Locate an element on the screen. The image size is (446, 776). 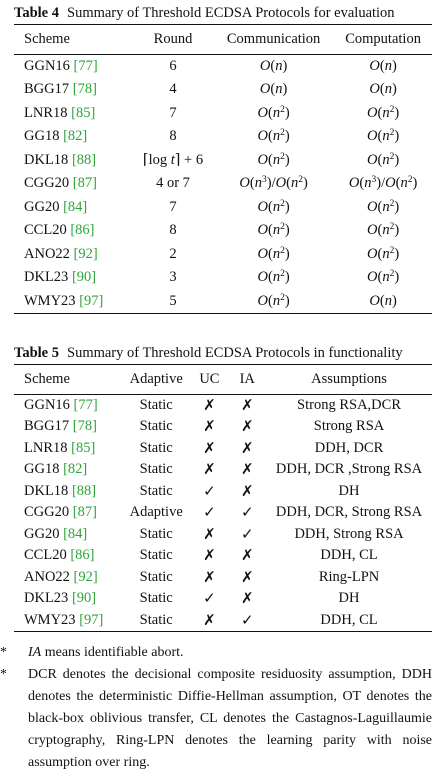
t5-assumptions-cell: DDH, CL is located at coordinates (349, 620).